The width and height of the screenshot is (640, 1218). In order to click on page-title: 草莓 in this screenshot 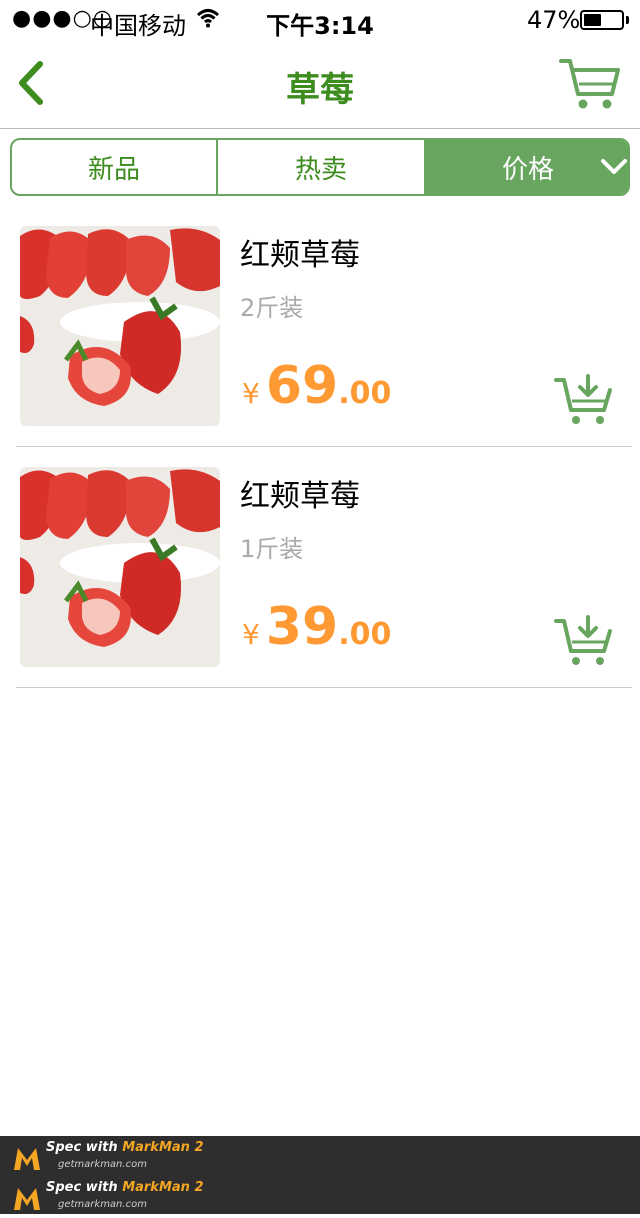, I will do `click(320, 90)`.